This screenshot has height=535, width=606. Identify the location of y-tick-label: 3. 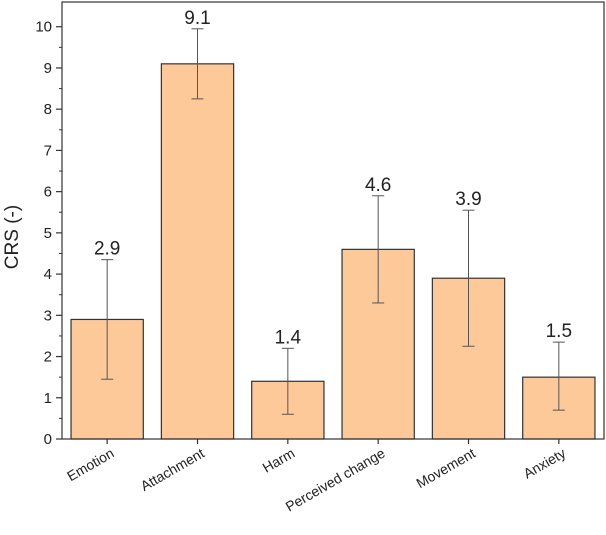
(48, 315).